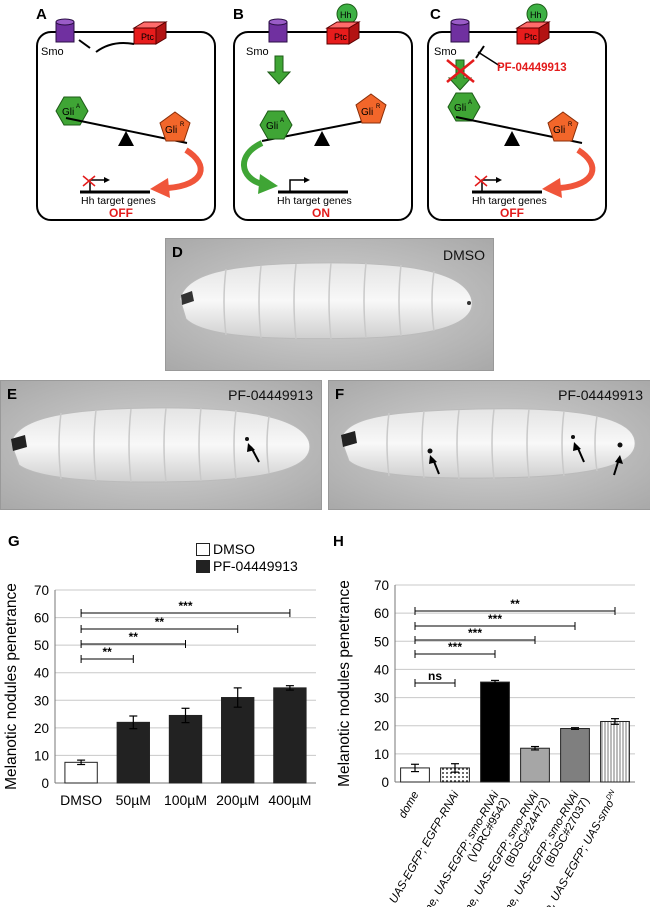 The width and height of the screenshot is (650, 907). I want to click on y-axis-label: Melanotic nodules penetrance, so click(11, 686).